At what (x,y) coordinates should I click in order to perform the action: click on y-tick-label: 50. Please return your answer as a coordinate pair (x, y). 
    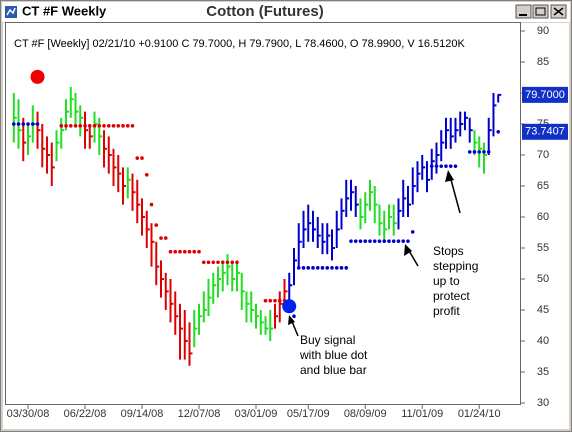
    Looking at the image, I should click on (543, 279).